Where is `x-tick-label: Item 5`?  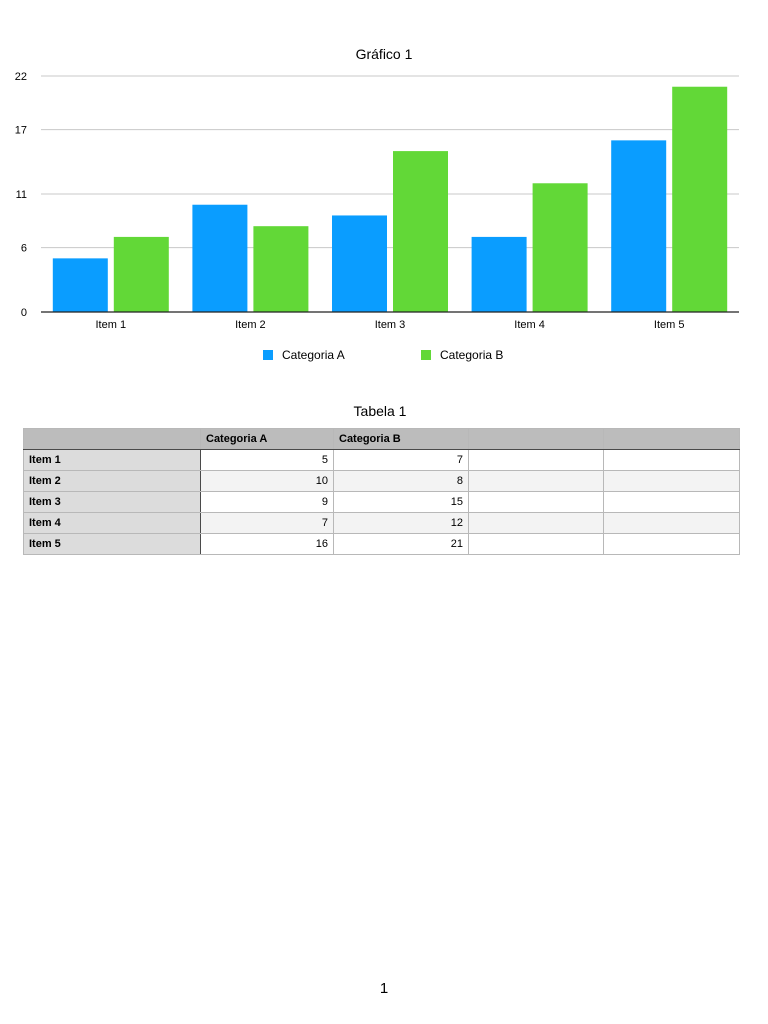
x-tick-label: Item 5 is located at coordinates (669, 325).